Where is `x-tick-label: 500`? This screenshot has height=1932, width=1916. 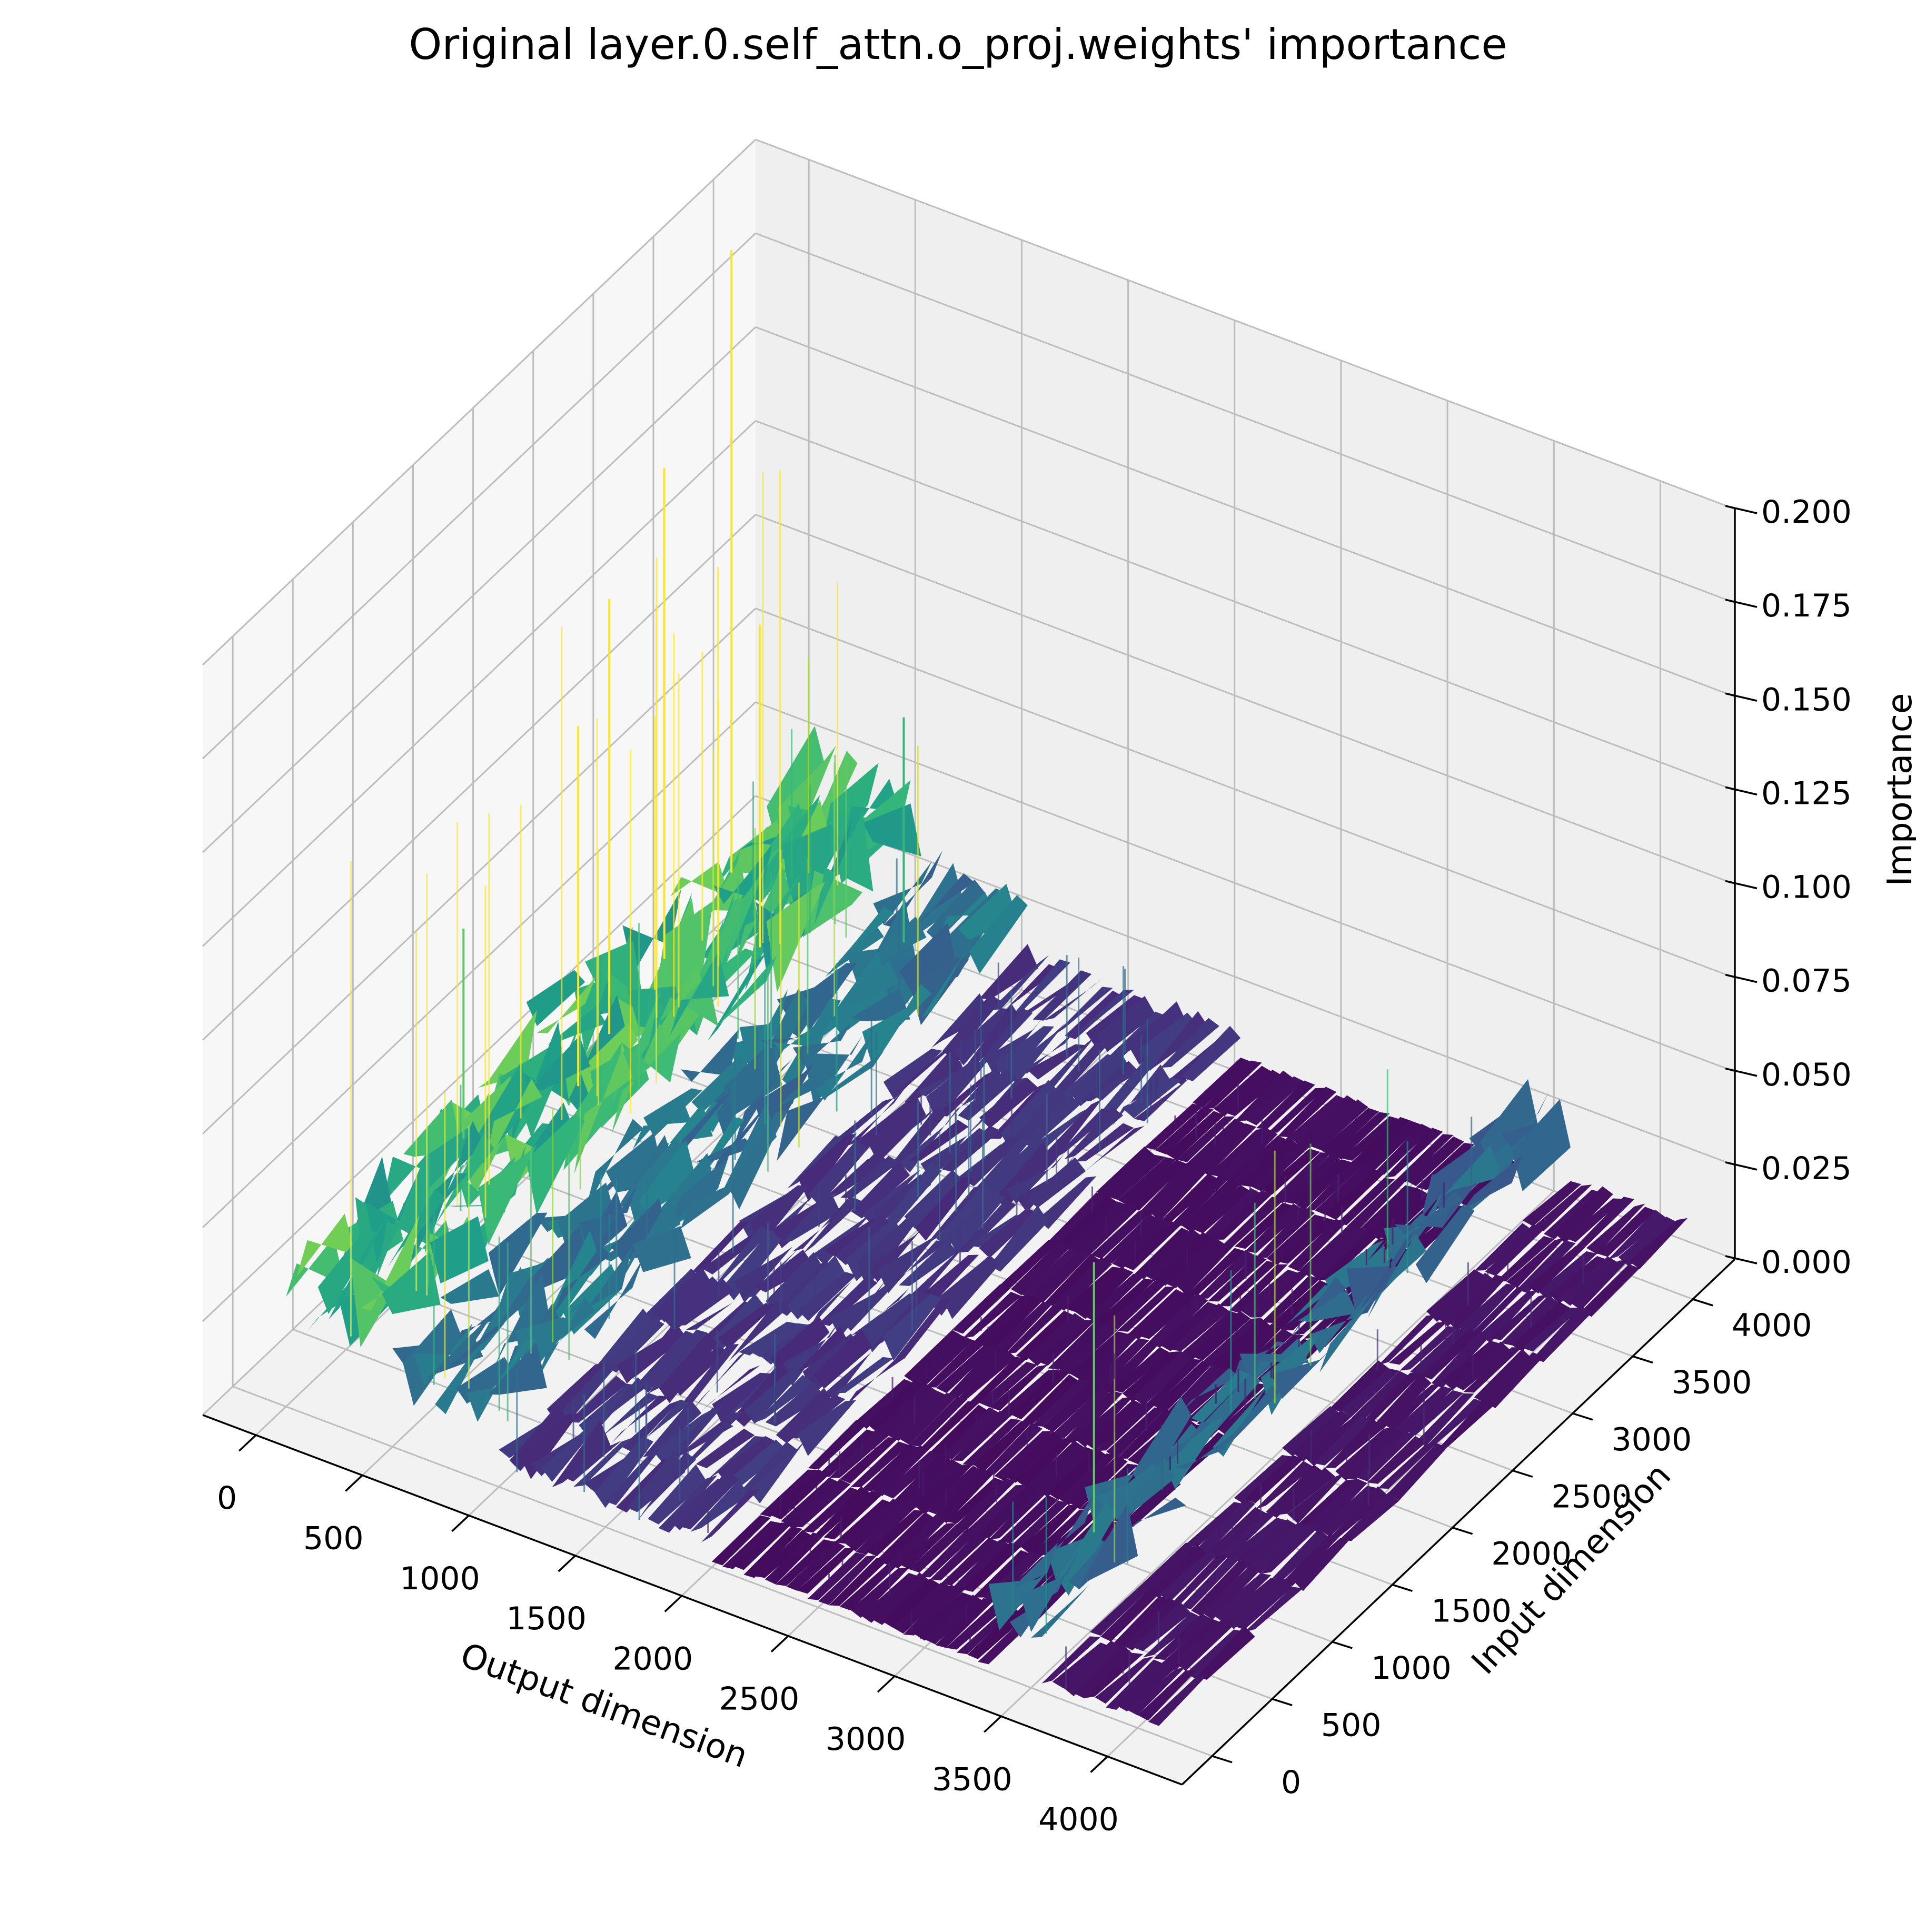
x-tick-label: 500 is located at coordinates (333, 1538).